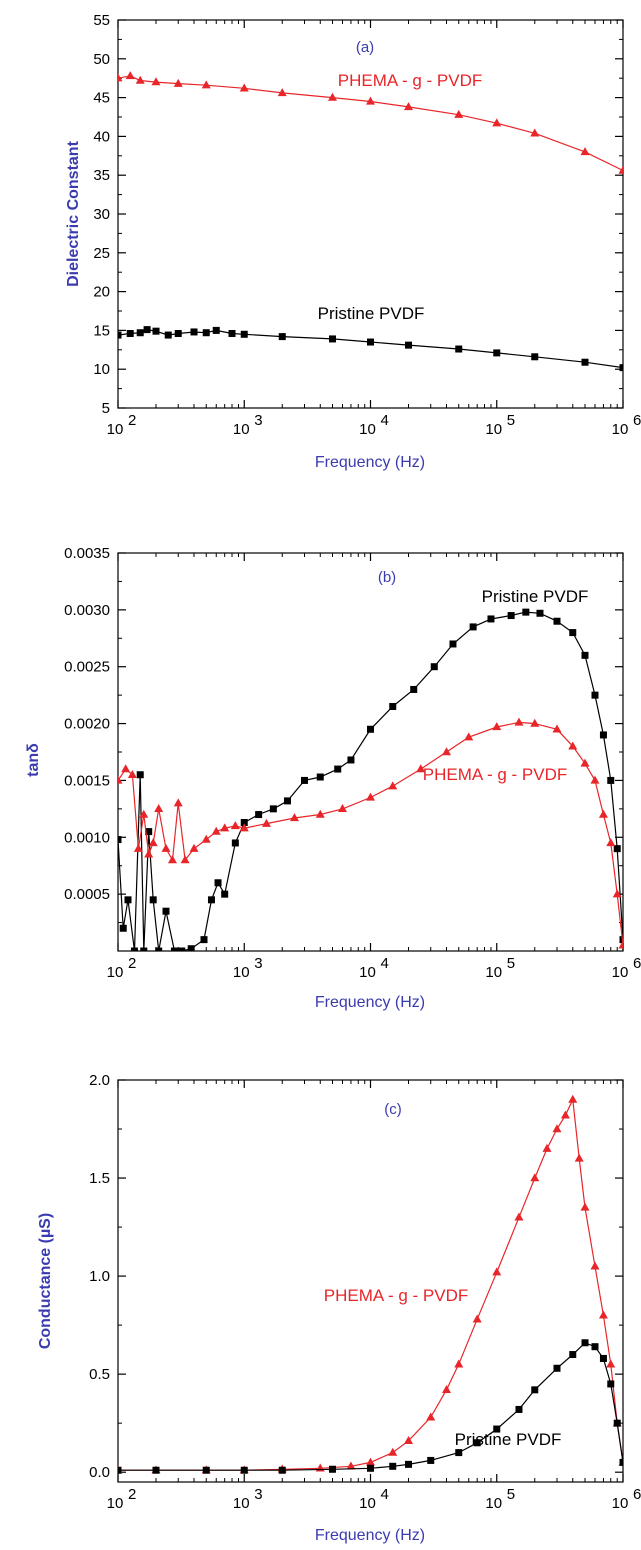 Image resolution: width=641 pixels, height=1550 pixels. Describe the element at coordinates (393, 1109) in the screenshot. I see `panel-label: (c)` at that location.